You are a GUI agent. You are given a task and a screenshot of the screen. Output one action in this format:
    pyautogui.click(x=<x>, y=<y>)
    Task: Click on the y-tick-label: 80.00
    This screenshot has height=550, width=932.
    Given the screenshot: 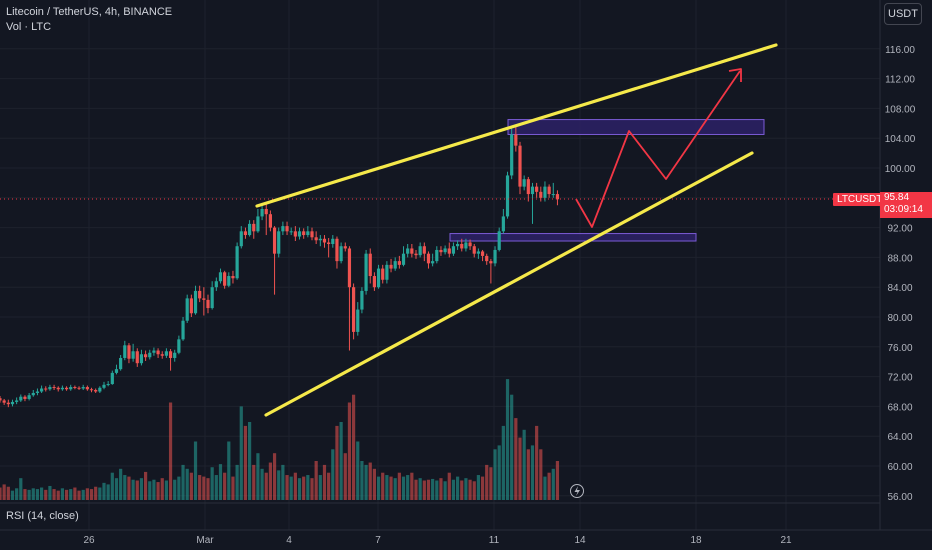 What is the action you would take?
    pyautogui.click(x=899, y=318)
    